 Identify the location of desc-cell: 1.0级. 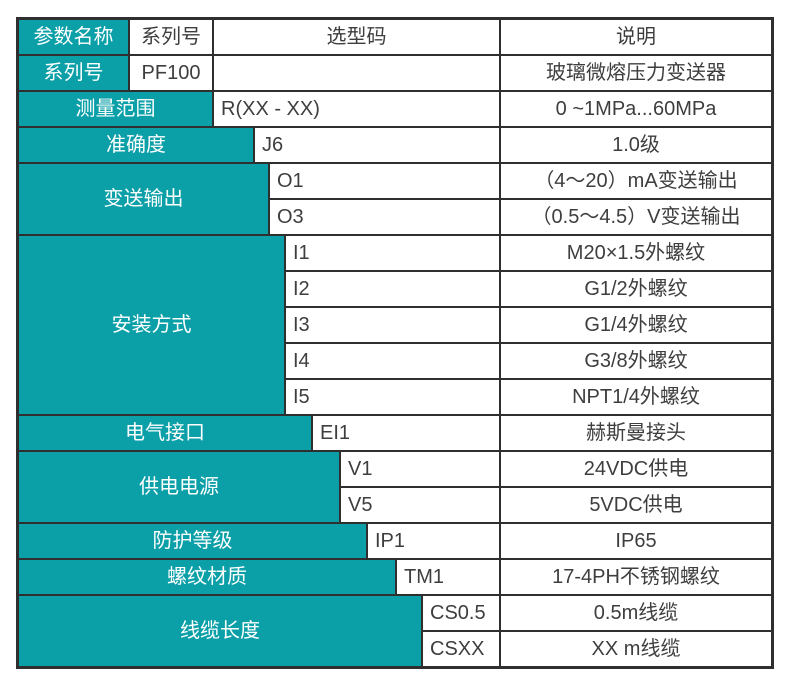
(636, 145).